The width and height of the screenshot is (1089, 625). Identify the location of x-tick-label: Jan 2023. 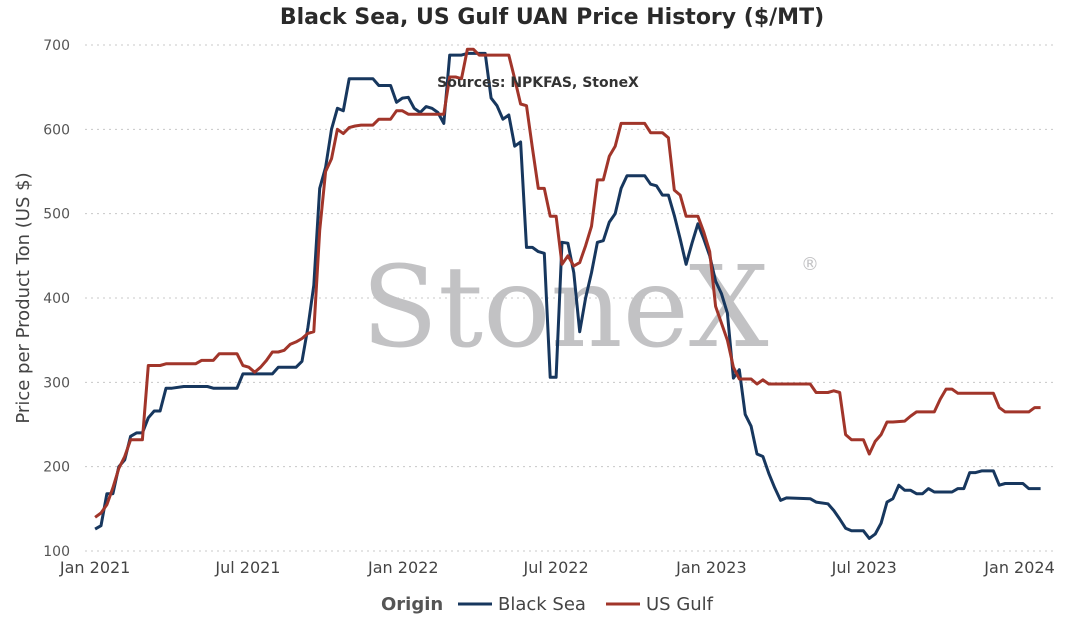
(710, 567).